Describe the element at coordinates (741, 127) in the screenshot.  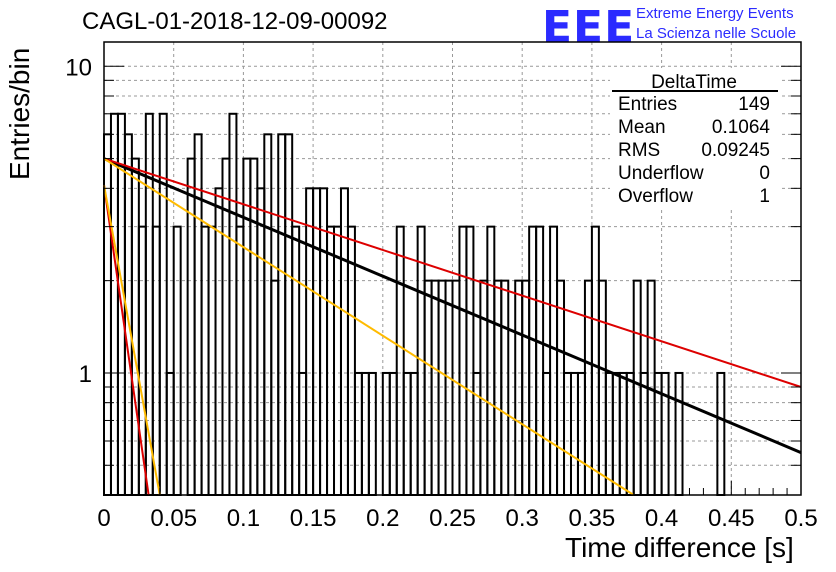
I see `stats-row-value: 0.1064` at that location.